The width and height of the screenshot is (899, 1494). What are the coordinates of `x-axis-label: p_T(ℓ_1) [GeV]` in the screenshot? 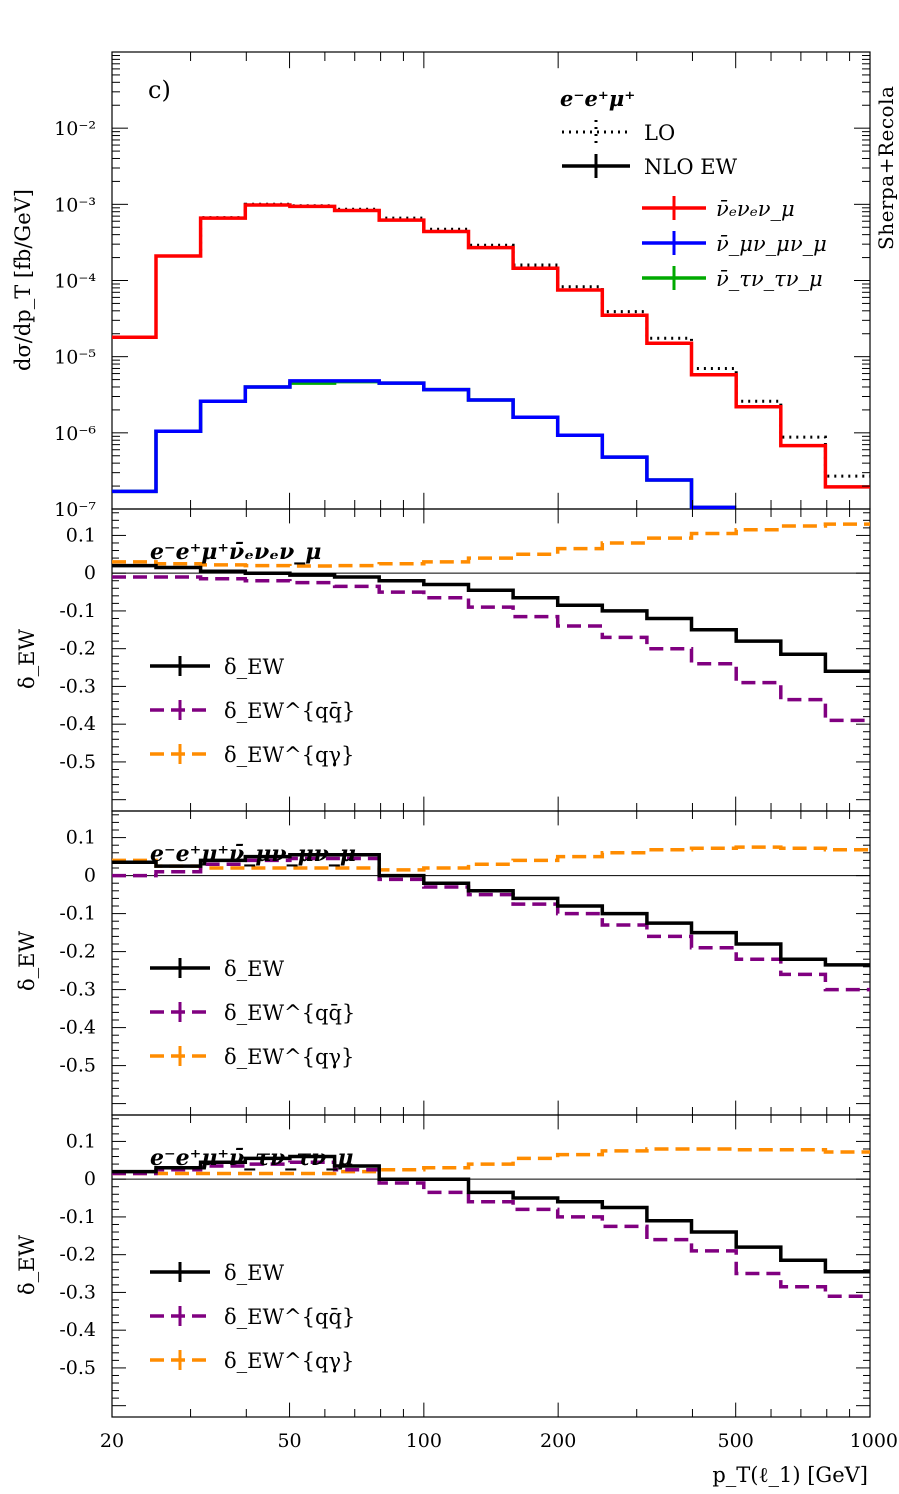 It's located at (790, 1475).